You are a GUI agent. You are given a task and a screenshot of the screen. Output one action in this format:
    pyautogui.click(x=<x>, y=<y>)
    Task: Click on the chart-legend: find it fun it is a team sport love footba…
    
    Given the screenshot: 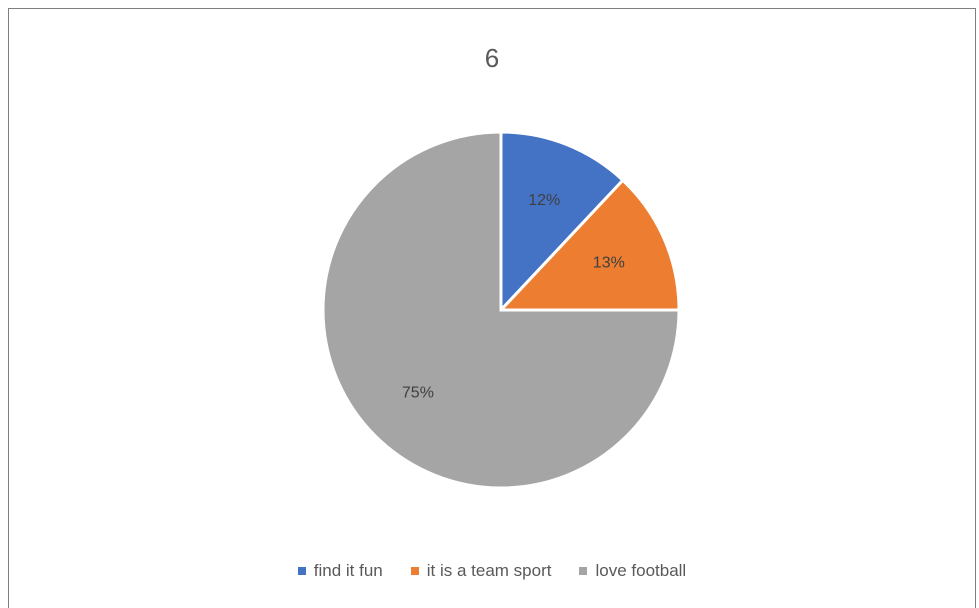 What is the action you would take?
    pyautogui.click(x=492, y=571)
    